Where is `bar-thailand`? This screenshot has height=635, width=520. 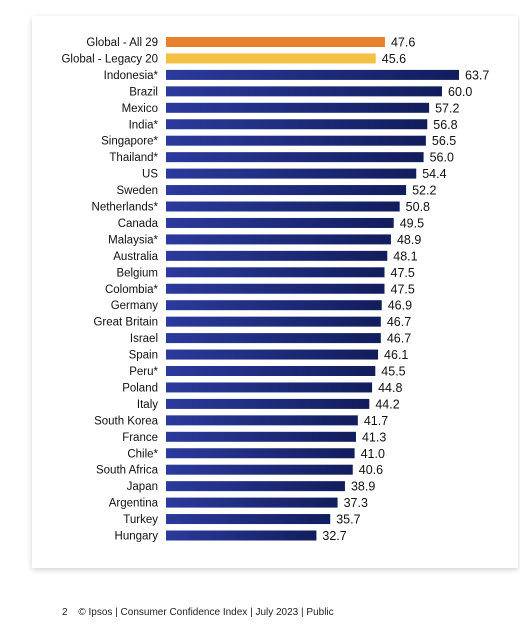 bar-thailand is located at coordinates (295, 157).